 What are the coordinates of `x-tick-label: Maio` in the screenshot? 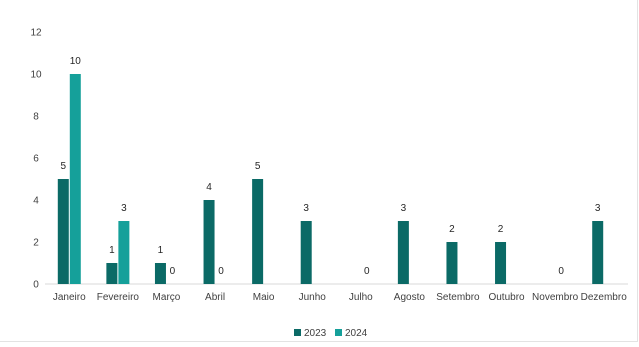 It's located at (264, 297).